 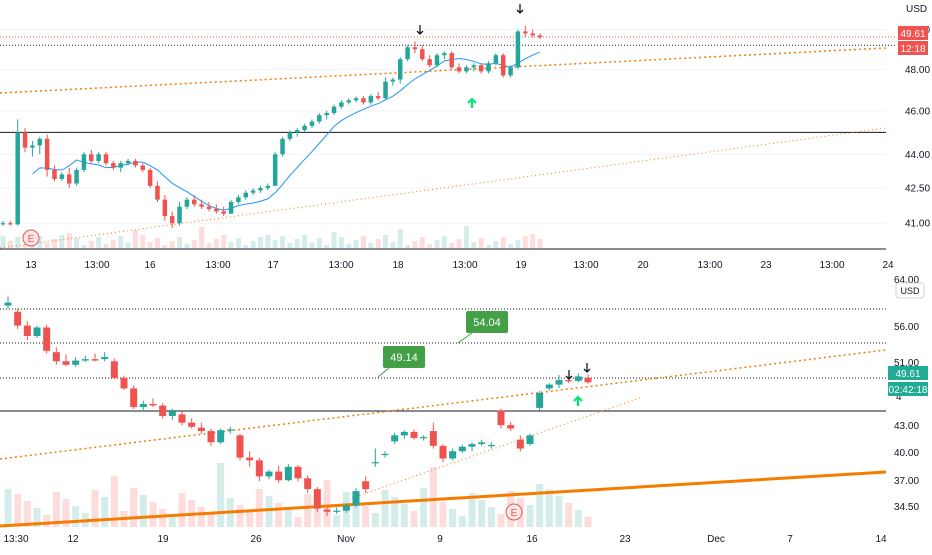 What do you see at coordinates (906, 394) in the screenshot?
I see `daily-price-scale: 64.00 56.00 51.00 43.00 40.00 37.00 34.50 4` at bounding box center [906, 394].